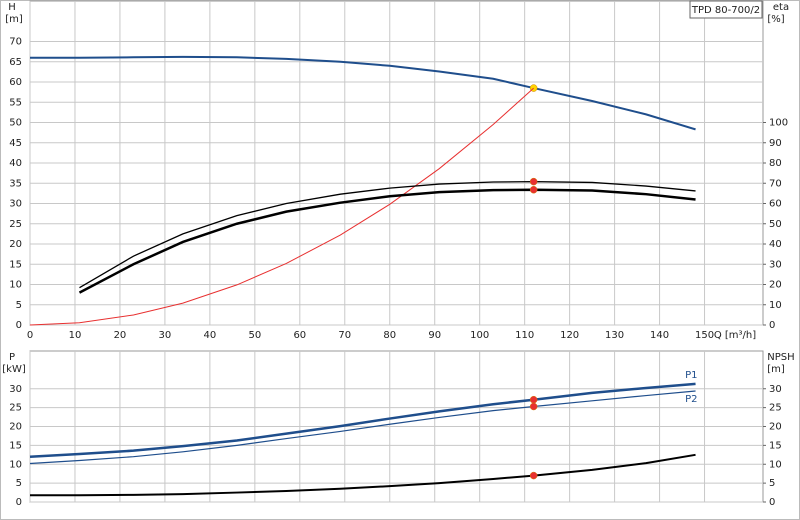 This screenshot has width=800, height=520. Describe the element at coordinates (165, 335) in the screenshot. I see `x-tick-label: 30` at that location.